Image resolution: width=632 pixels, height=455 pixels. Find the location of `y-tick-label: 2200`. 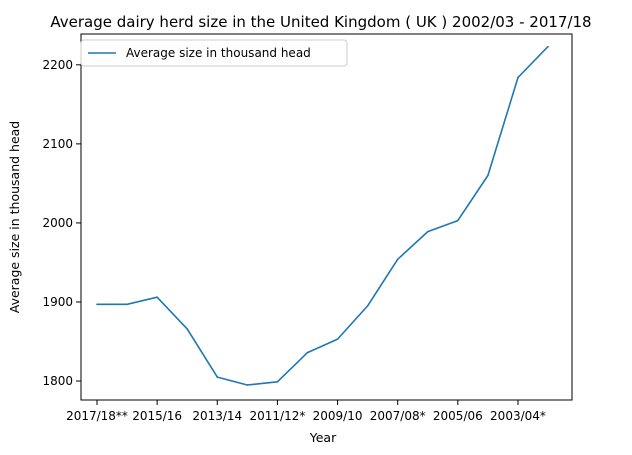

y-tick-label: 2200 is located at coordinates (57, 65).